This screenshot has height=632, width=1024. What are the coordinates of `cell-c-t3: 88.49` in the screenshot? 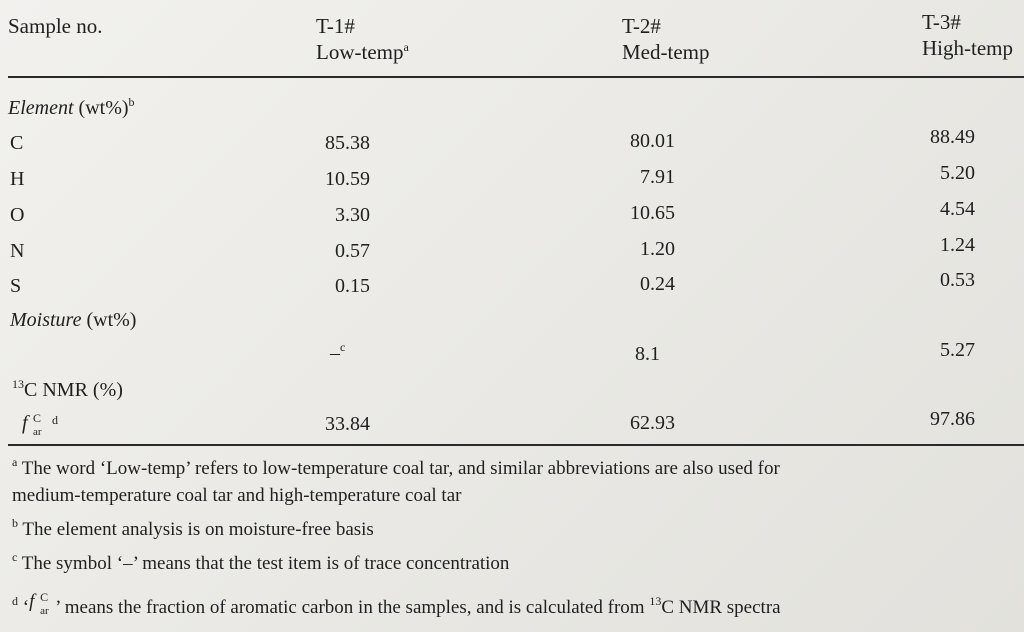 It's located at (952, 137).